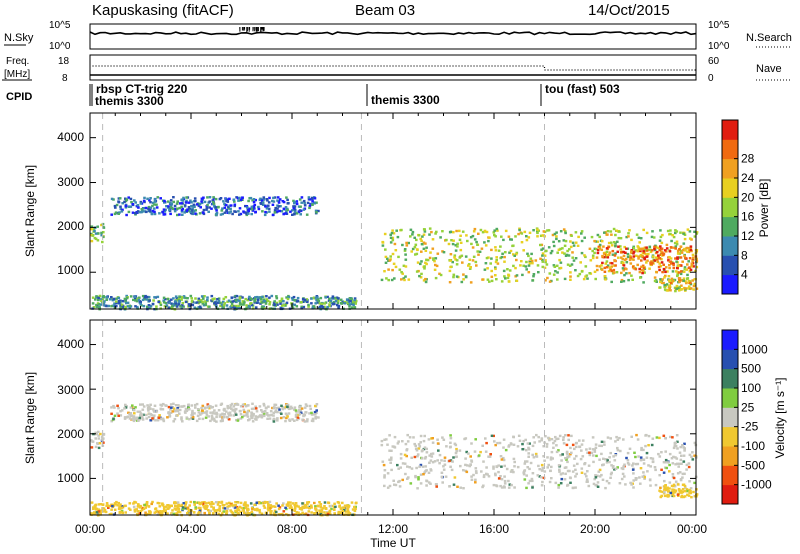 The image size is (800, 554). What do you see at coordinates (30, 418) in the screenshot?
I see `velocity-ylabel: Slant Range [km]` at bounding box center [30, 418].